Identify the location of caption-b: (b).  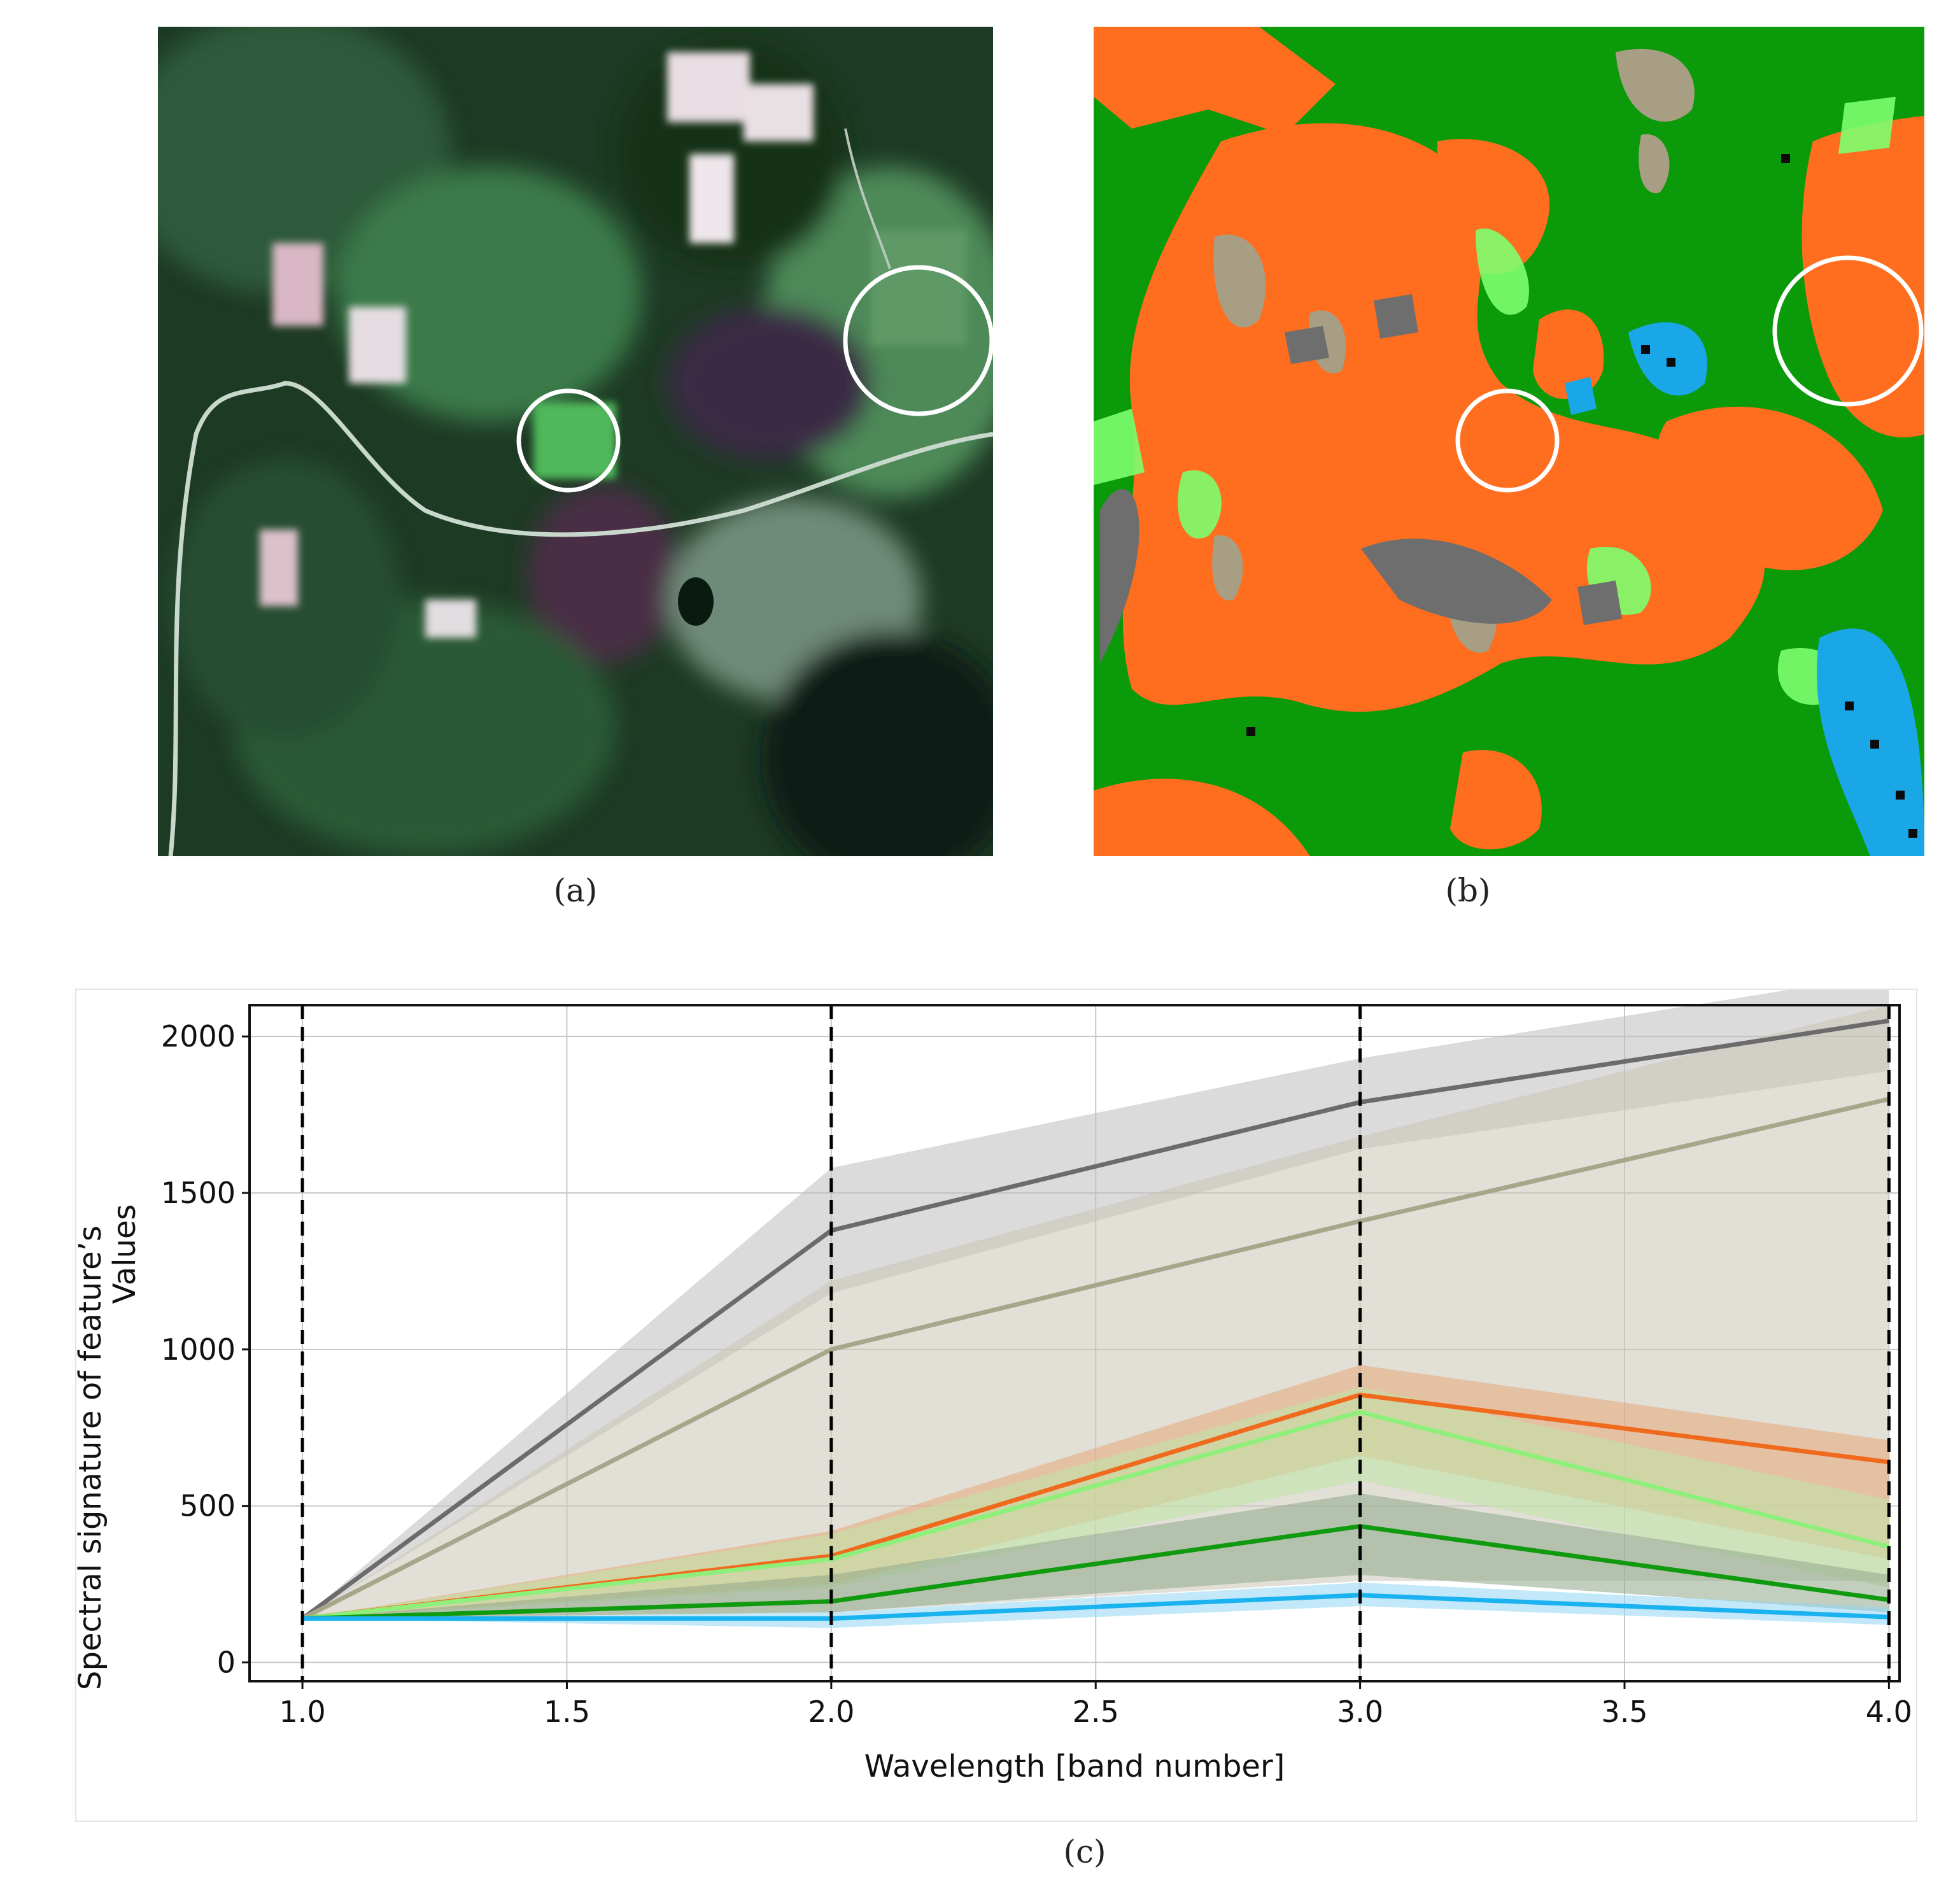
(1468, 890).